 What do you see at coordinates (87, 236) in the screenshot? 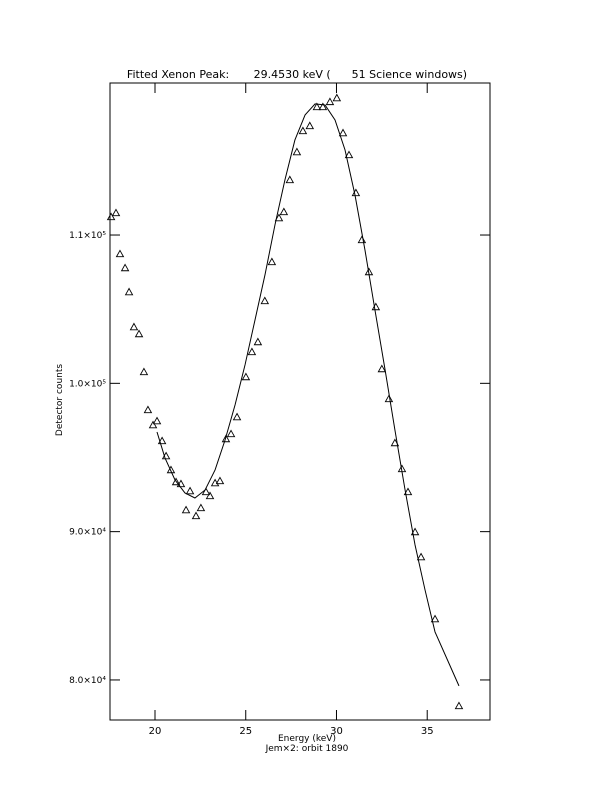
I see `y-tick-label: 1.1×10⁵` at bounding box center [87, 236].